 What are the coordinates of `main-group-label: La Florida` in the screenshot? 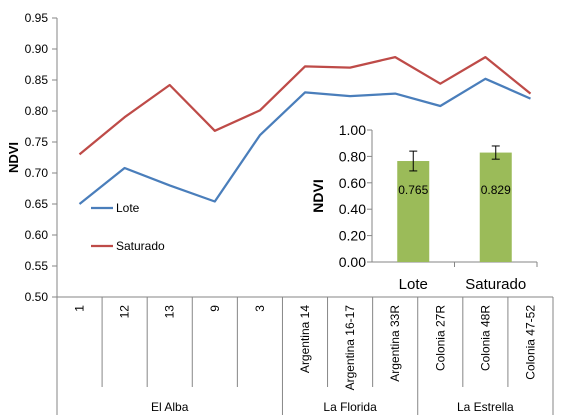 It's located at (350, 407).